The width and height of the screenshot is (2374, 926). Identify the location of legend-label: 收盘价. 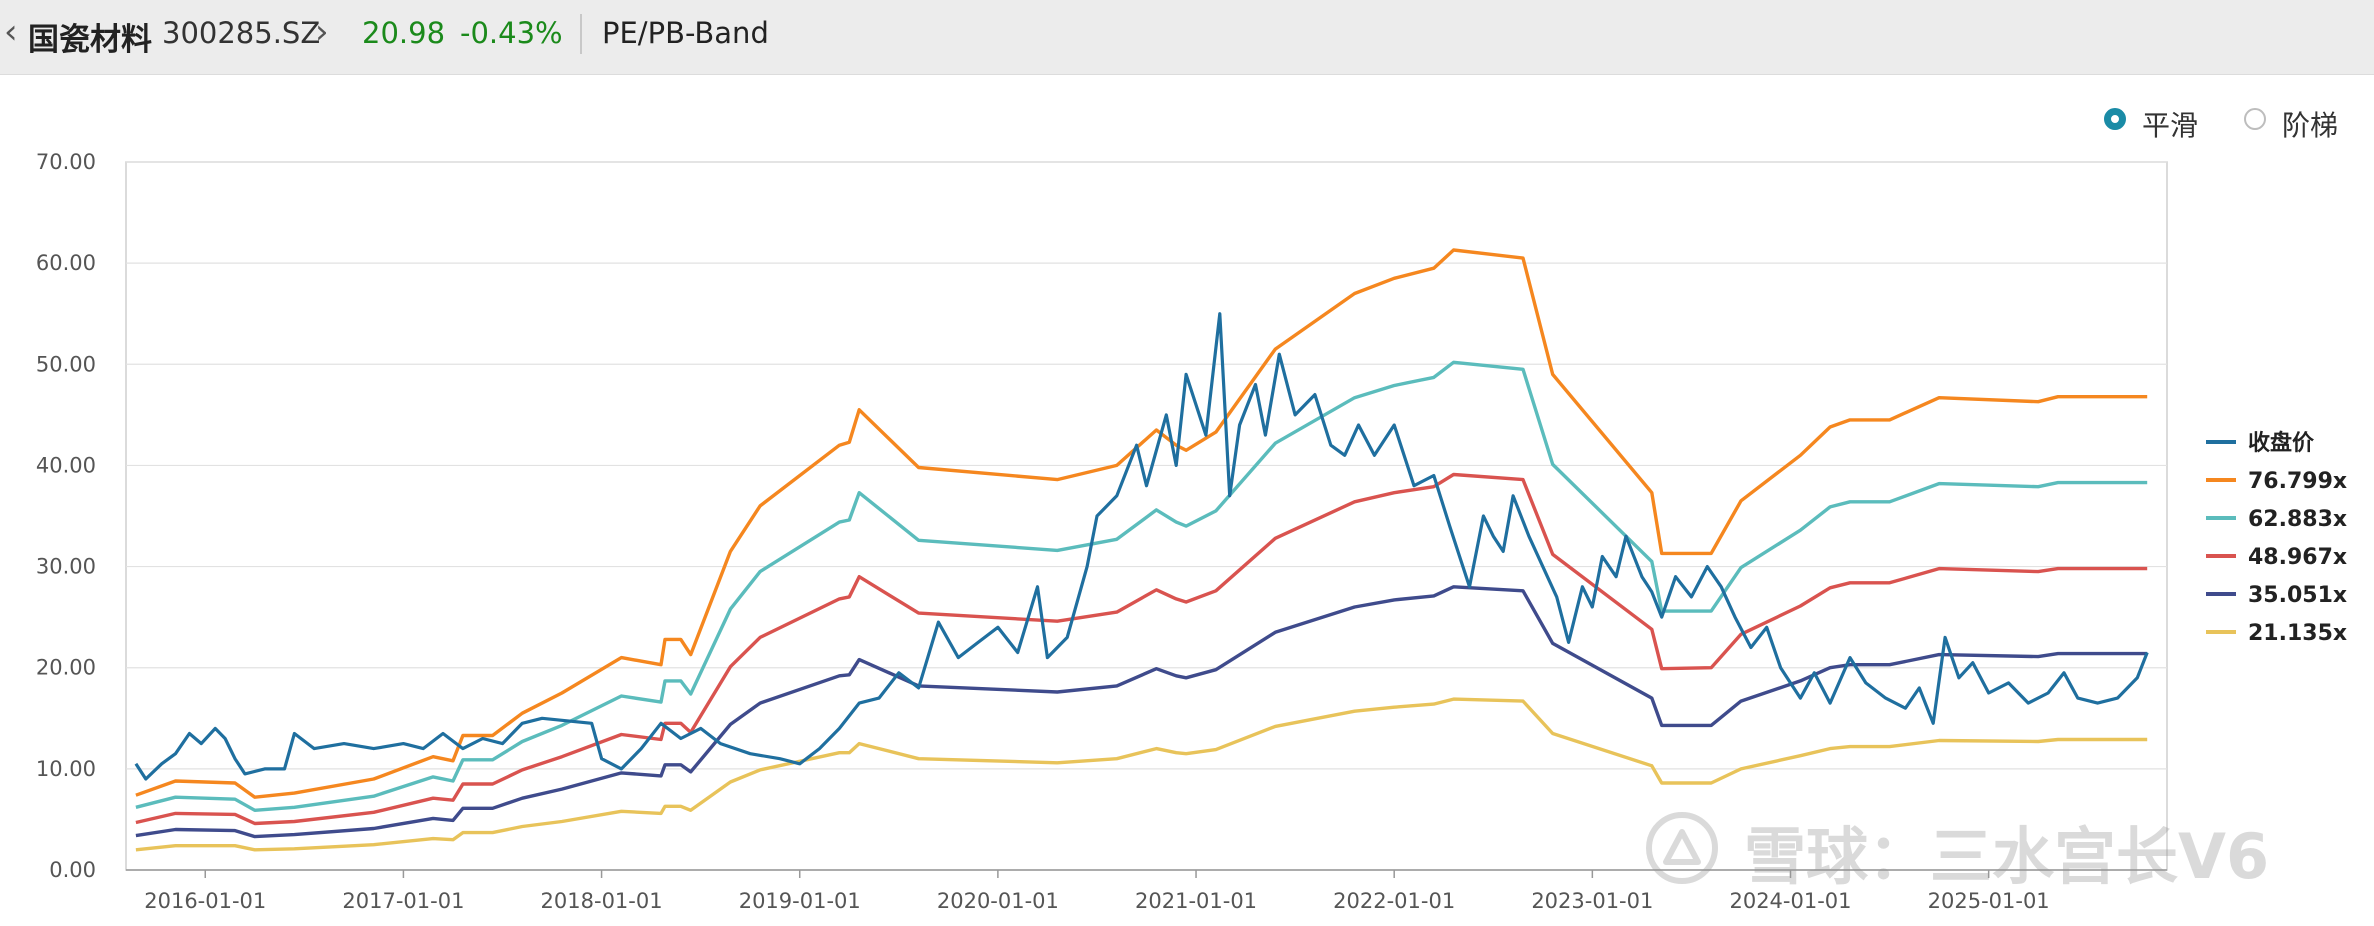
(2281, 443).